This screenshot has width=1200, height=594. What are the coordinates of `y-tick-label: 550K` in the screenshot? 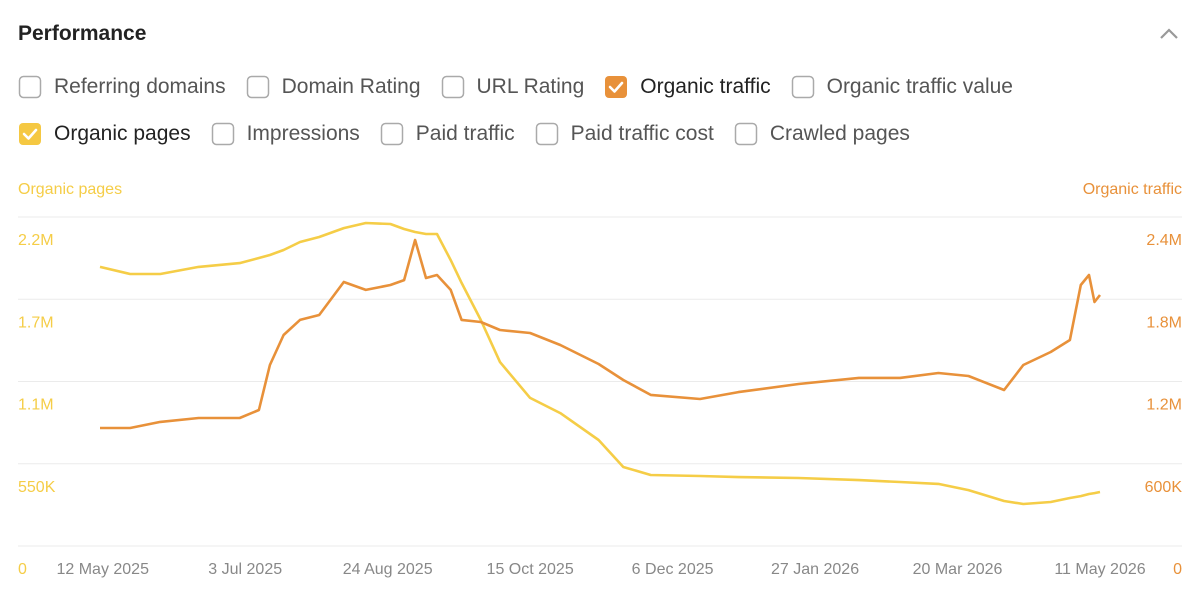 It's located at (37, 487).